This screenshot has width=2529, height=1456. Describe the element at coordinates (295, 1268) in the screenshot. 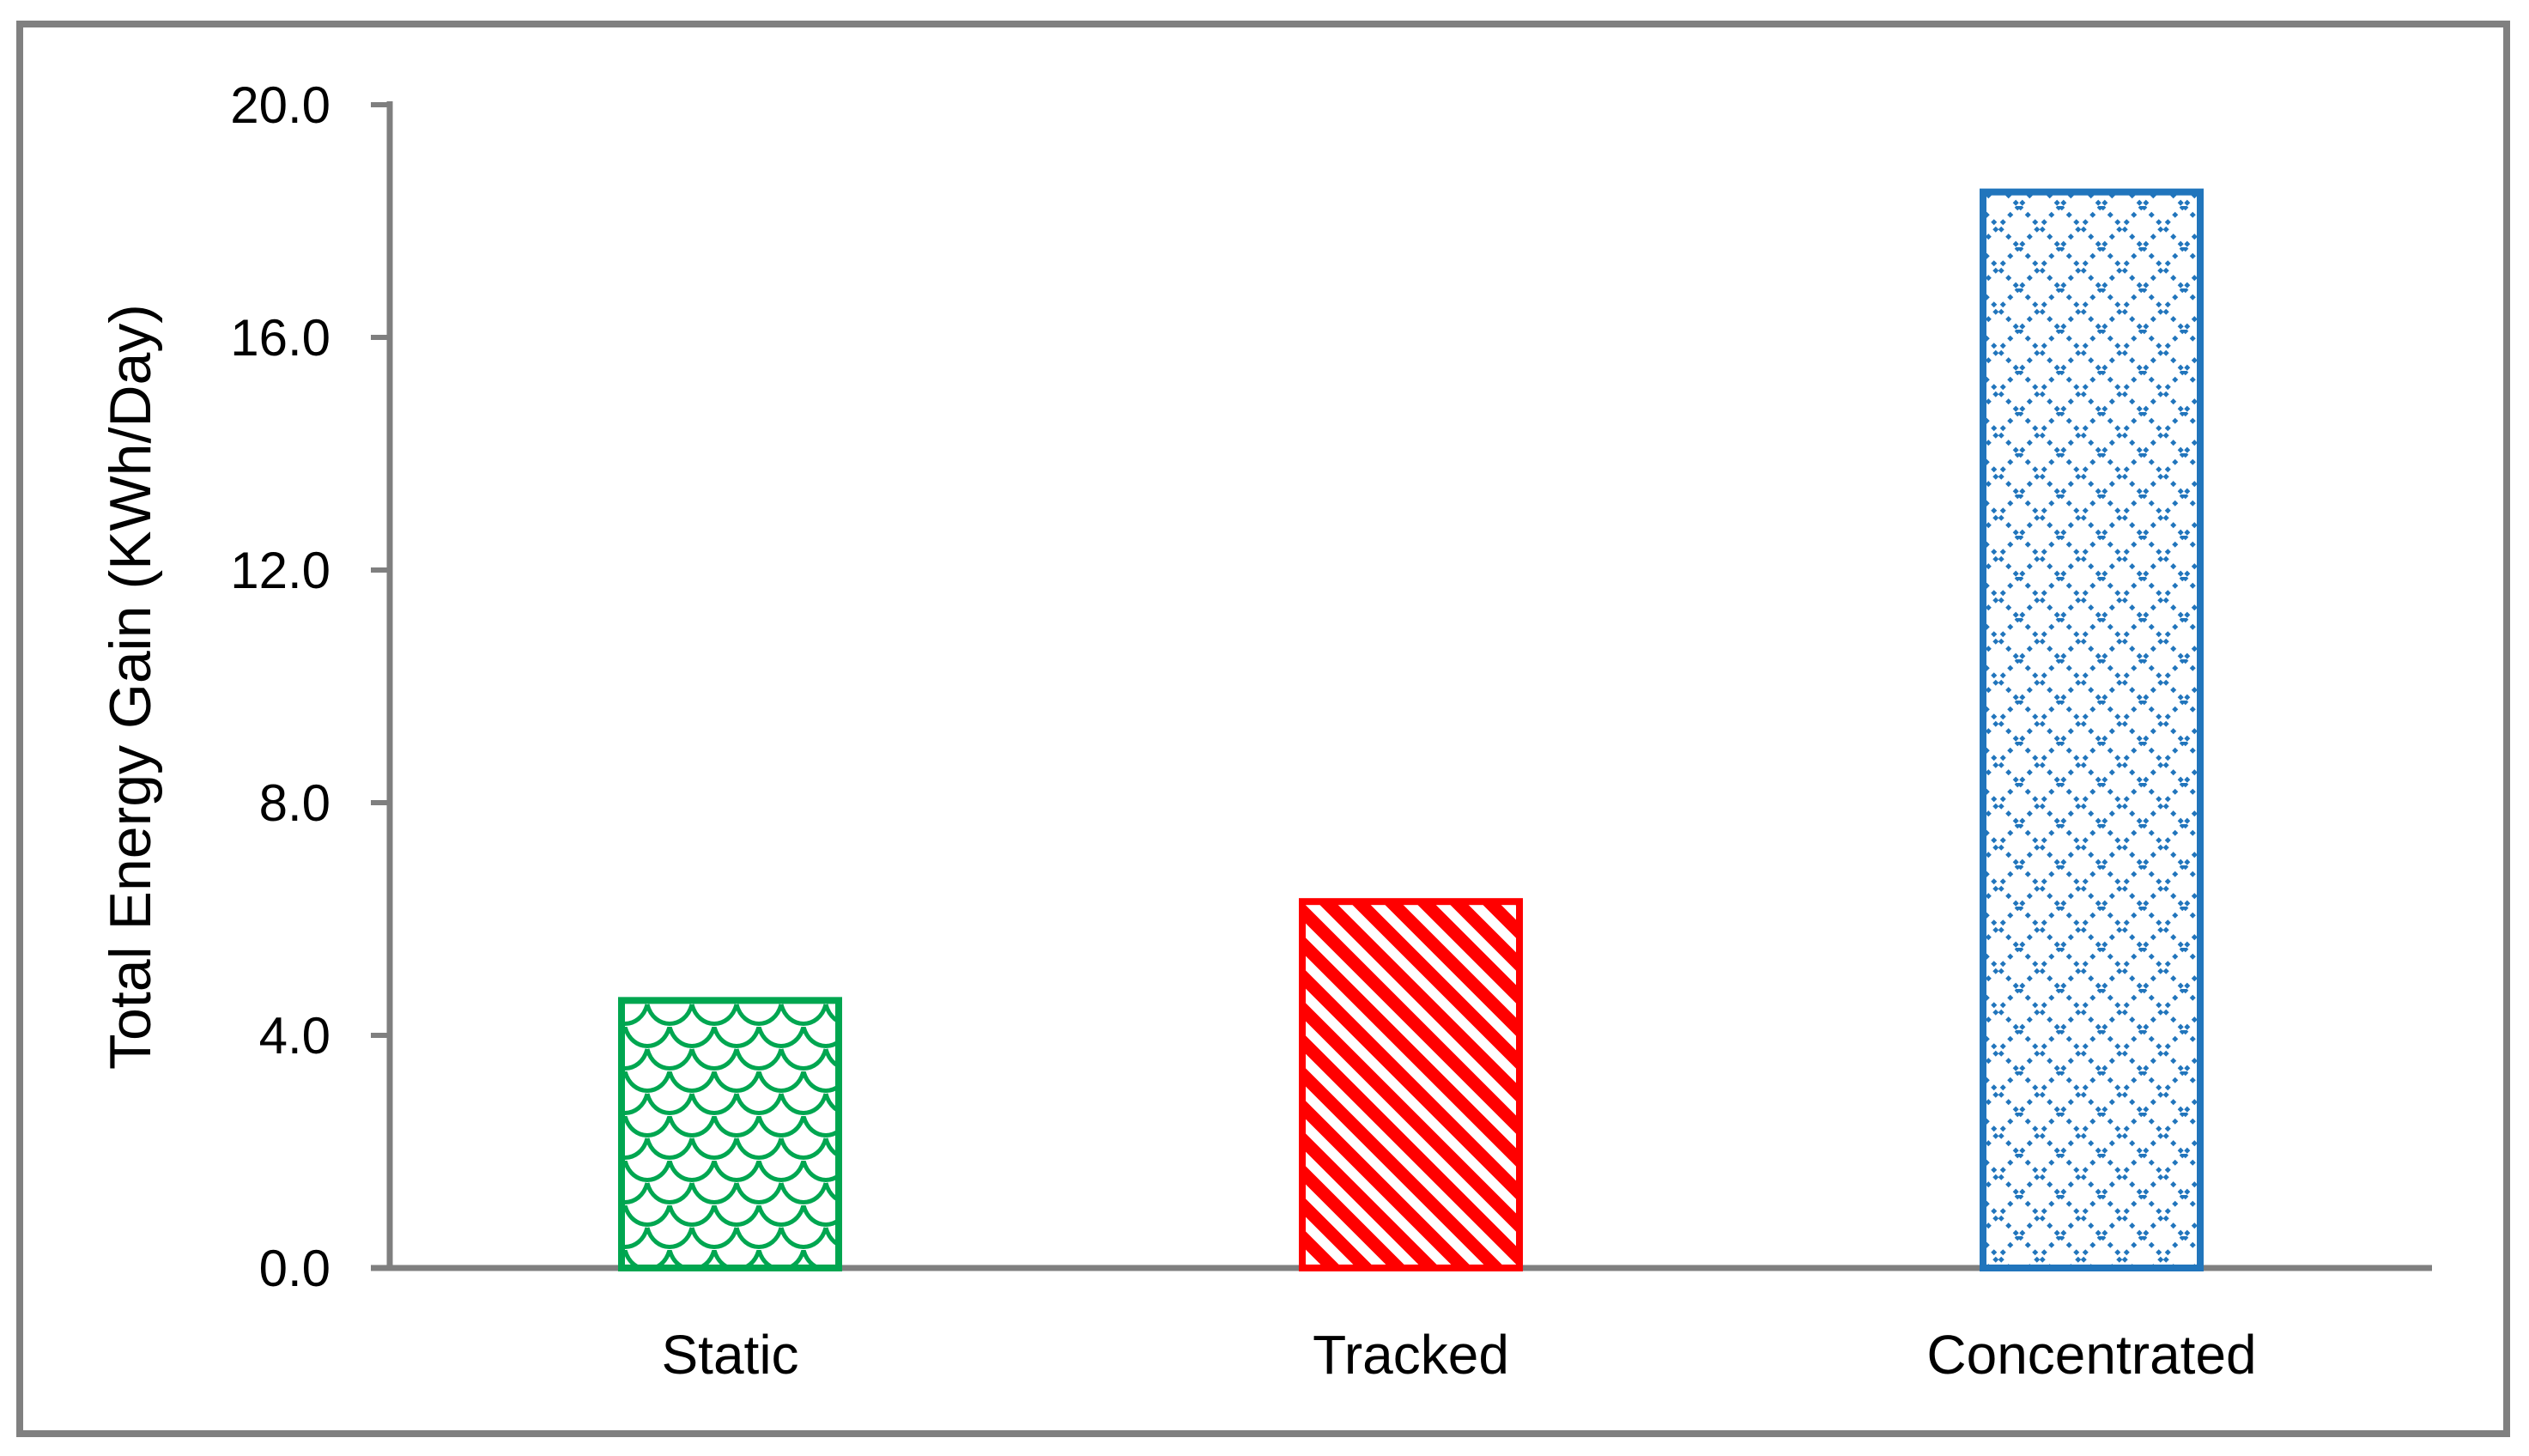

I see `y-tick-label-0.0: 0.0` at that location.